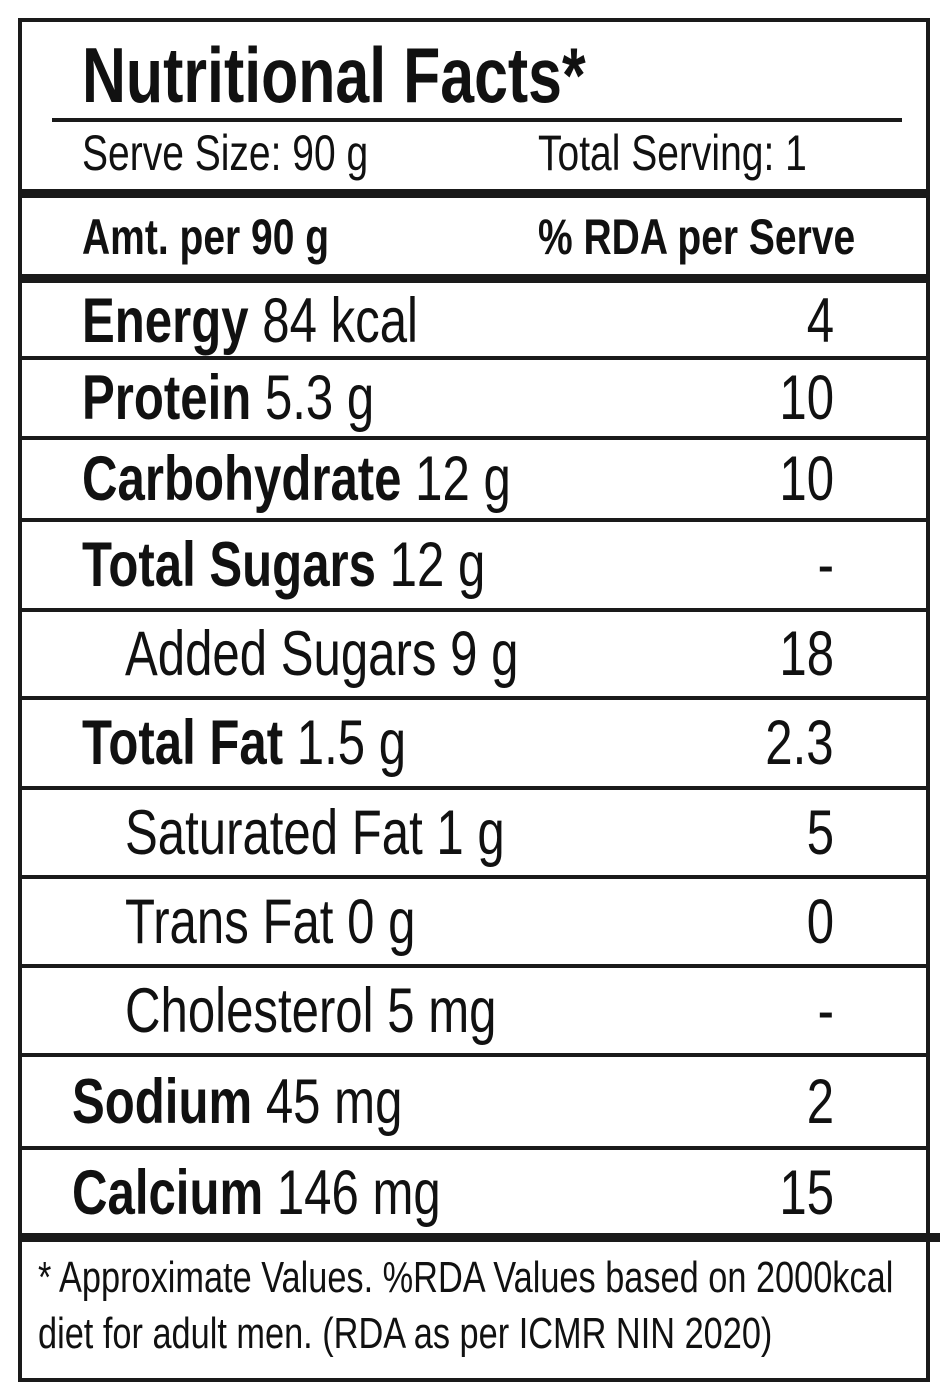 The height and width of the screenshot is (1396, 940). I want to click on amount-header: Amt. per 90 g, so click(240, 237).